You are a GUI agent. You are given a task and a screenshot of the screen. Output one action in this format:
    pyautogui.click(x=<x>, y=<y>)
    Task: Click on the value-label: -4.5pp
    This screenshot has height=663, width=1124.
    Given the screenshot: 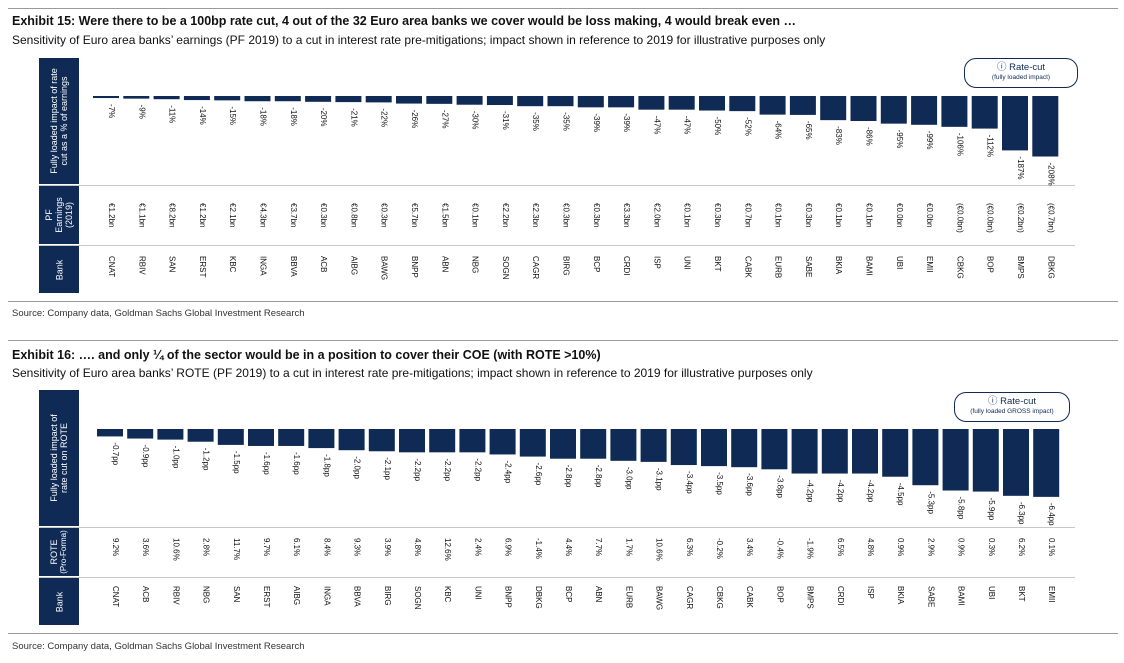 What is the action you would take?
    pyautogui.click(x=900, y=494)
    